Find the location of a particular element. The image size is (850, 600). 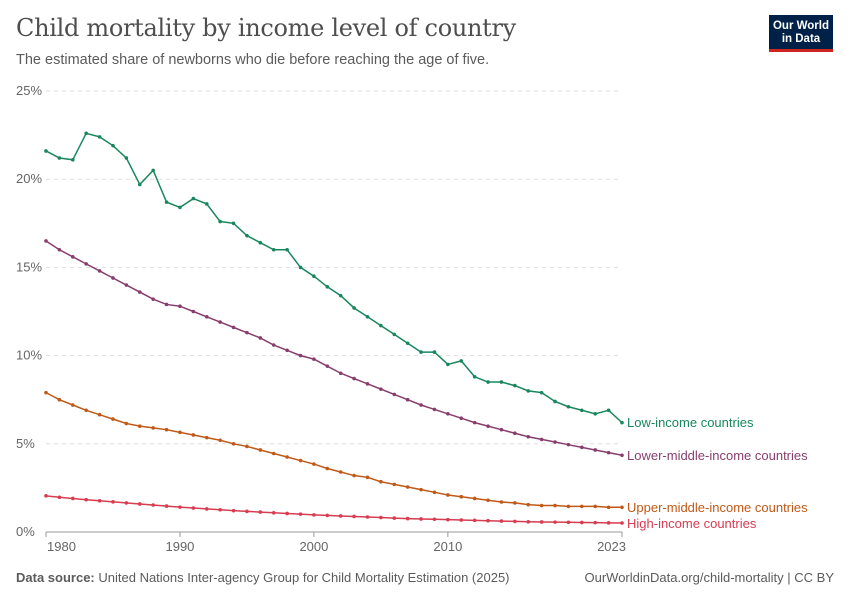

x-tick-label: 1980 is located at coordinates (61, 546).